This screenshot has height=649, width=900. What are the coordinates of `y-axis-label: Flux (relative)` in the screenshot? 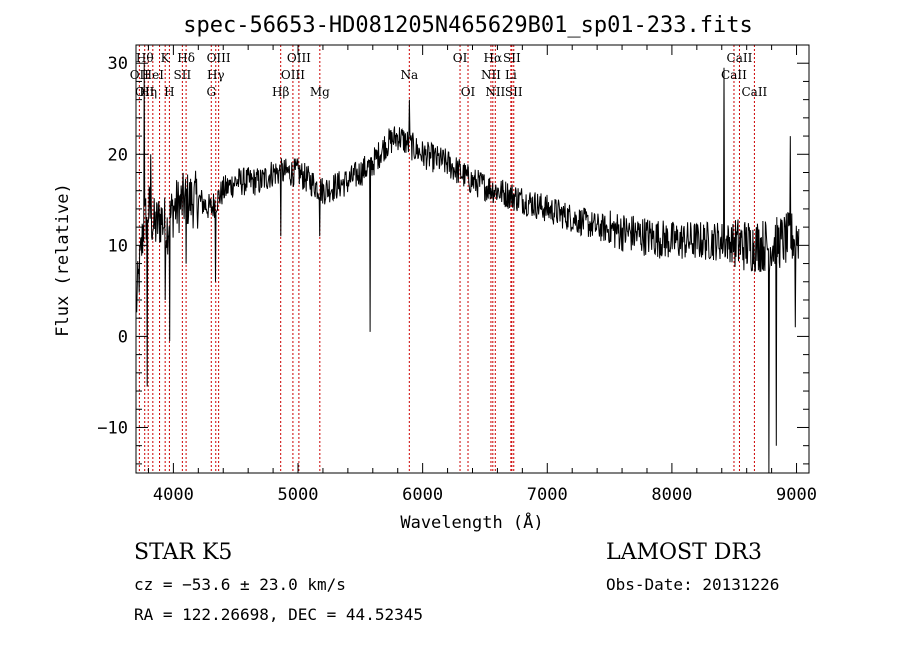 It's located at (63, 260).